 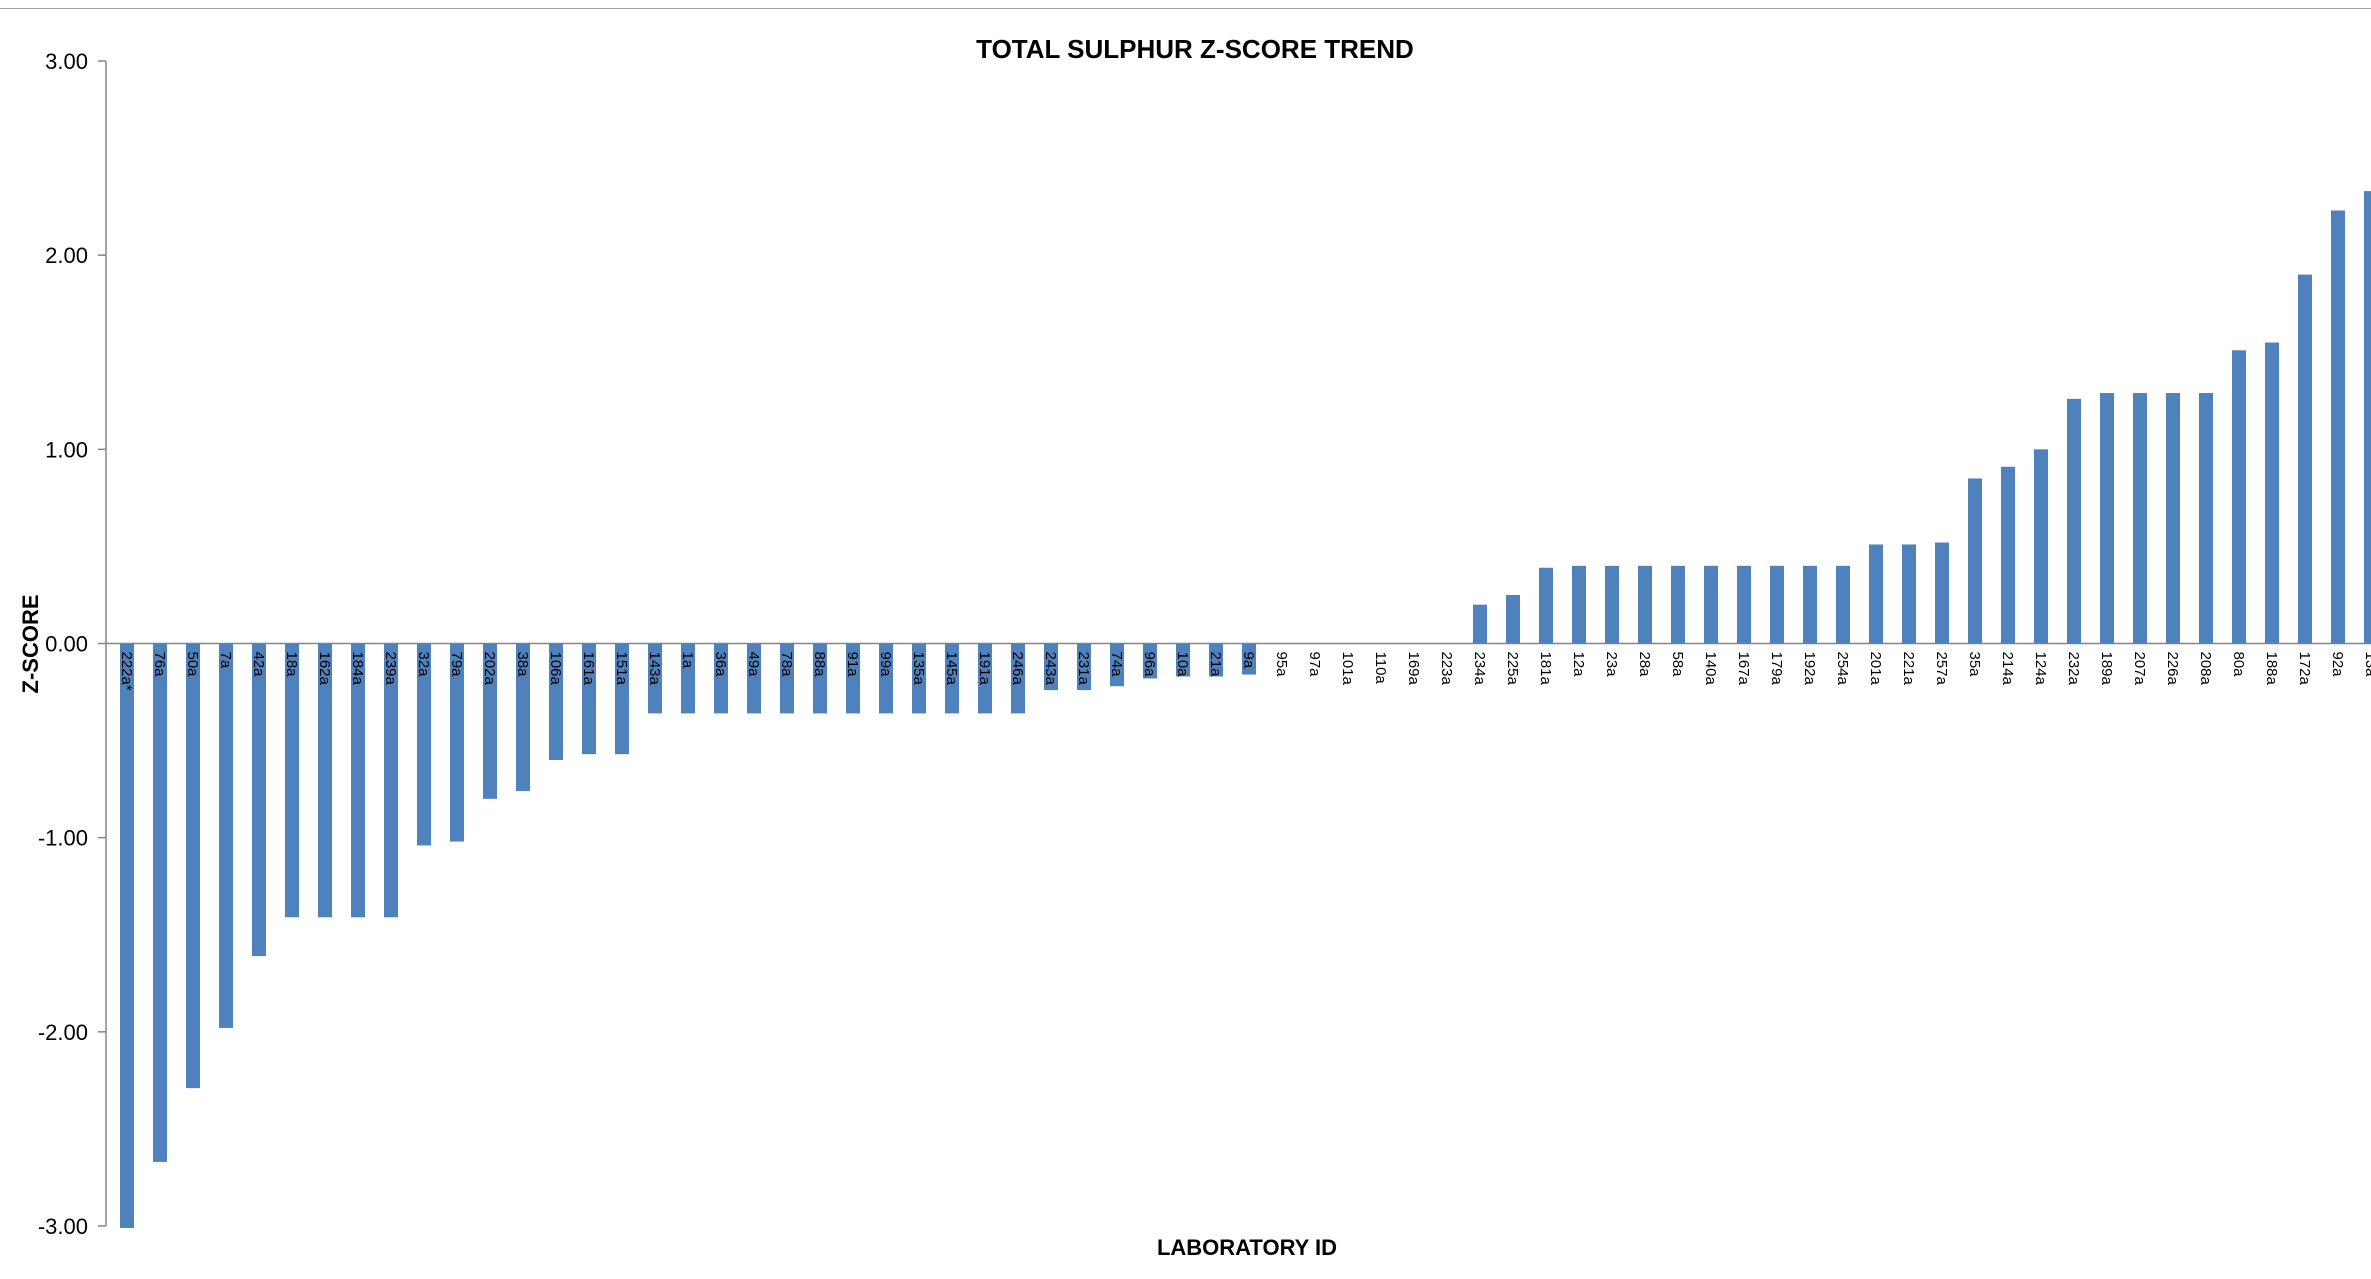 I want to click on x-tick-label: 151a, so click(x=621, y=669).